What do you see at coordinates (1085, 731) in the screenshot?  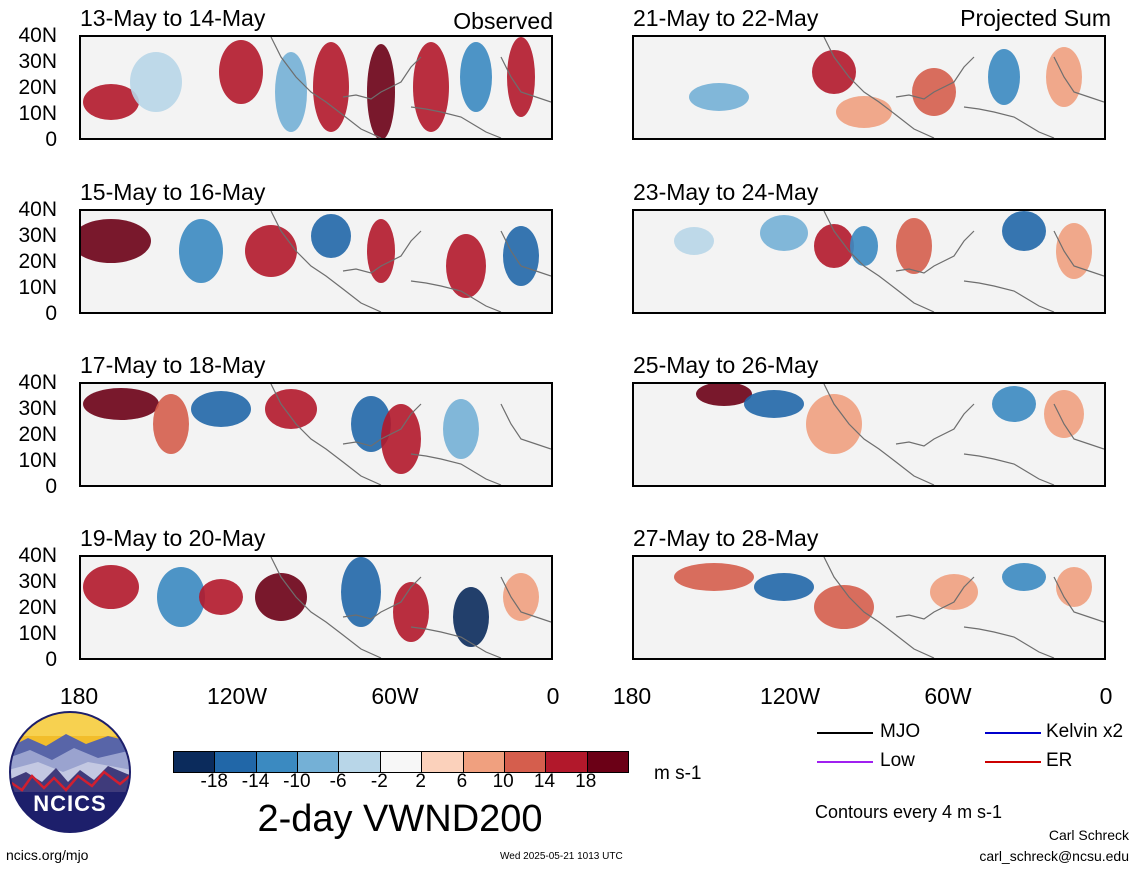 I see `legend-label-kelvin: Kelvin x2` at bounding box center [1085, 731].